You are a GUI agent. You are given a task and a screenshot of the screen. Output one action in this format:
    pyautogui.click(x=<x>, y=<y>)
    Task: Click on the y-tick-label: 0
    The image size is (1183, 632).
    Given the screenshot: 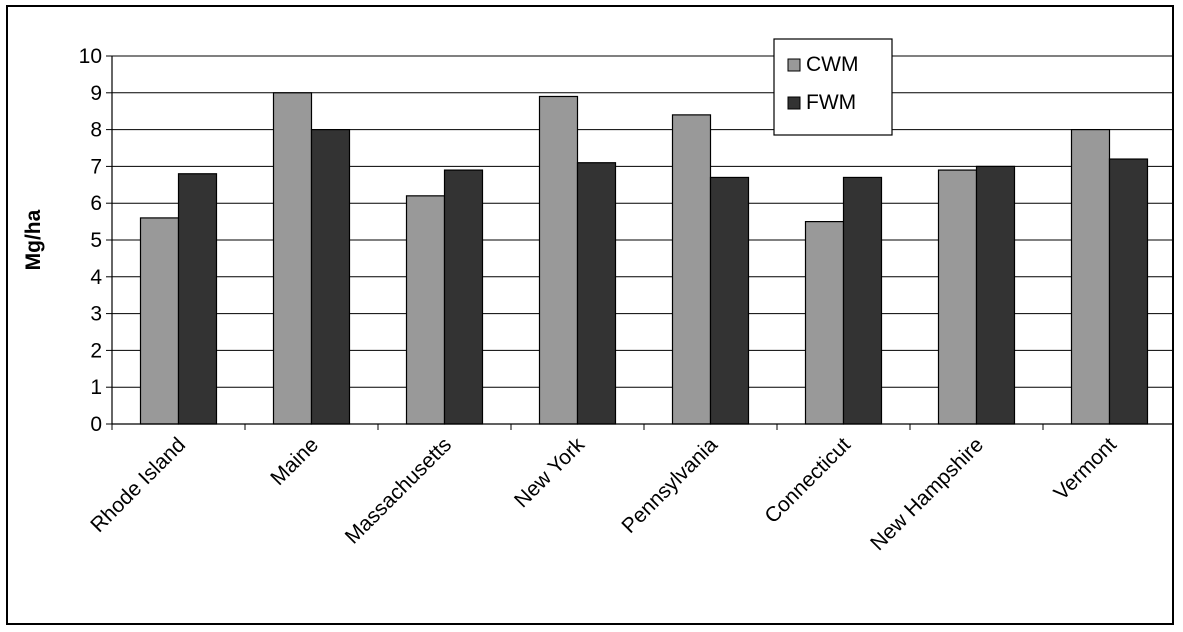 What is the action you would take?
    pyautogui.click(x=96, y=424)
    